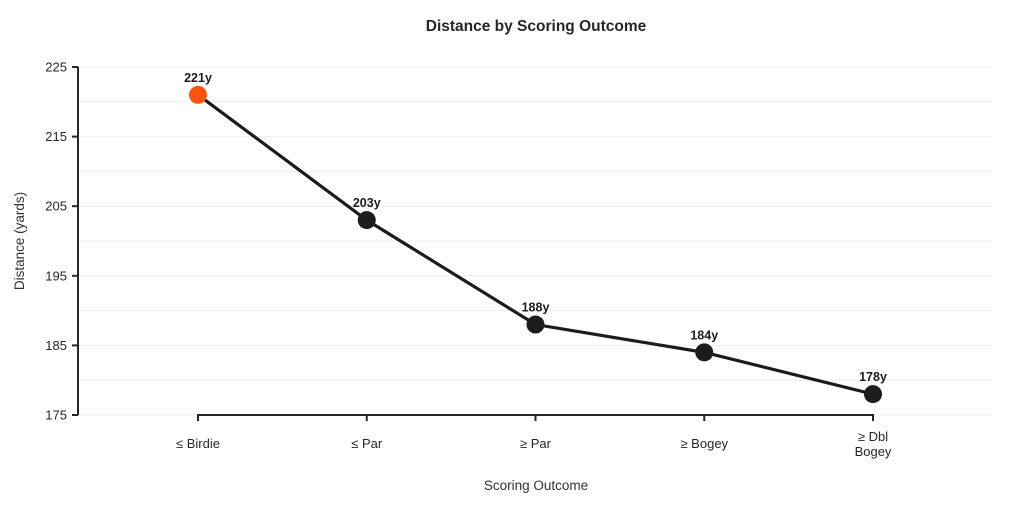 The image size is (1024, 512). I want to click on data-point-highlight, so click(198, 94).